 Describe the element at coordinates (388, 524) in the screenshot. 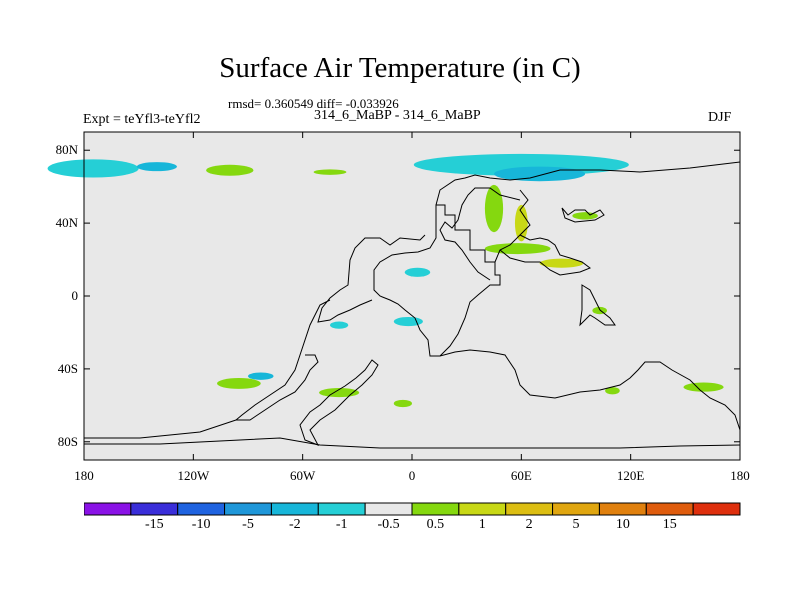

I see `colorbar-label: -0.5` at that location.